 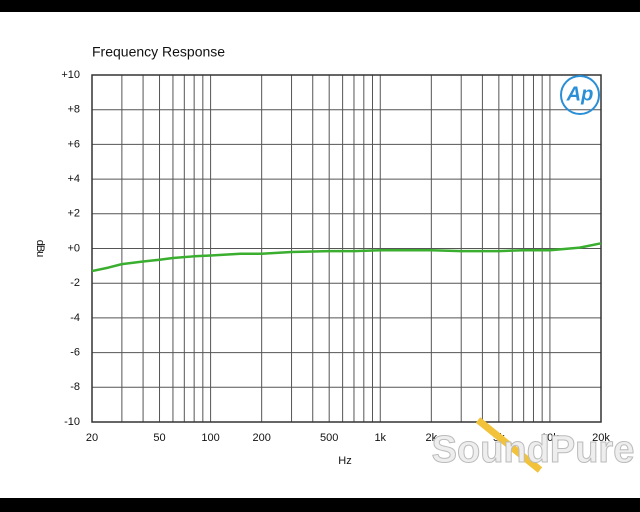 What do you see at coordinates (75, 283) in the screenshot?
I see `y-tick-label: -2` at bounding box center [75, 283].